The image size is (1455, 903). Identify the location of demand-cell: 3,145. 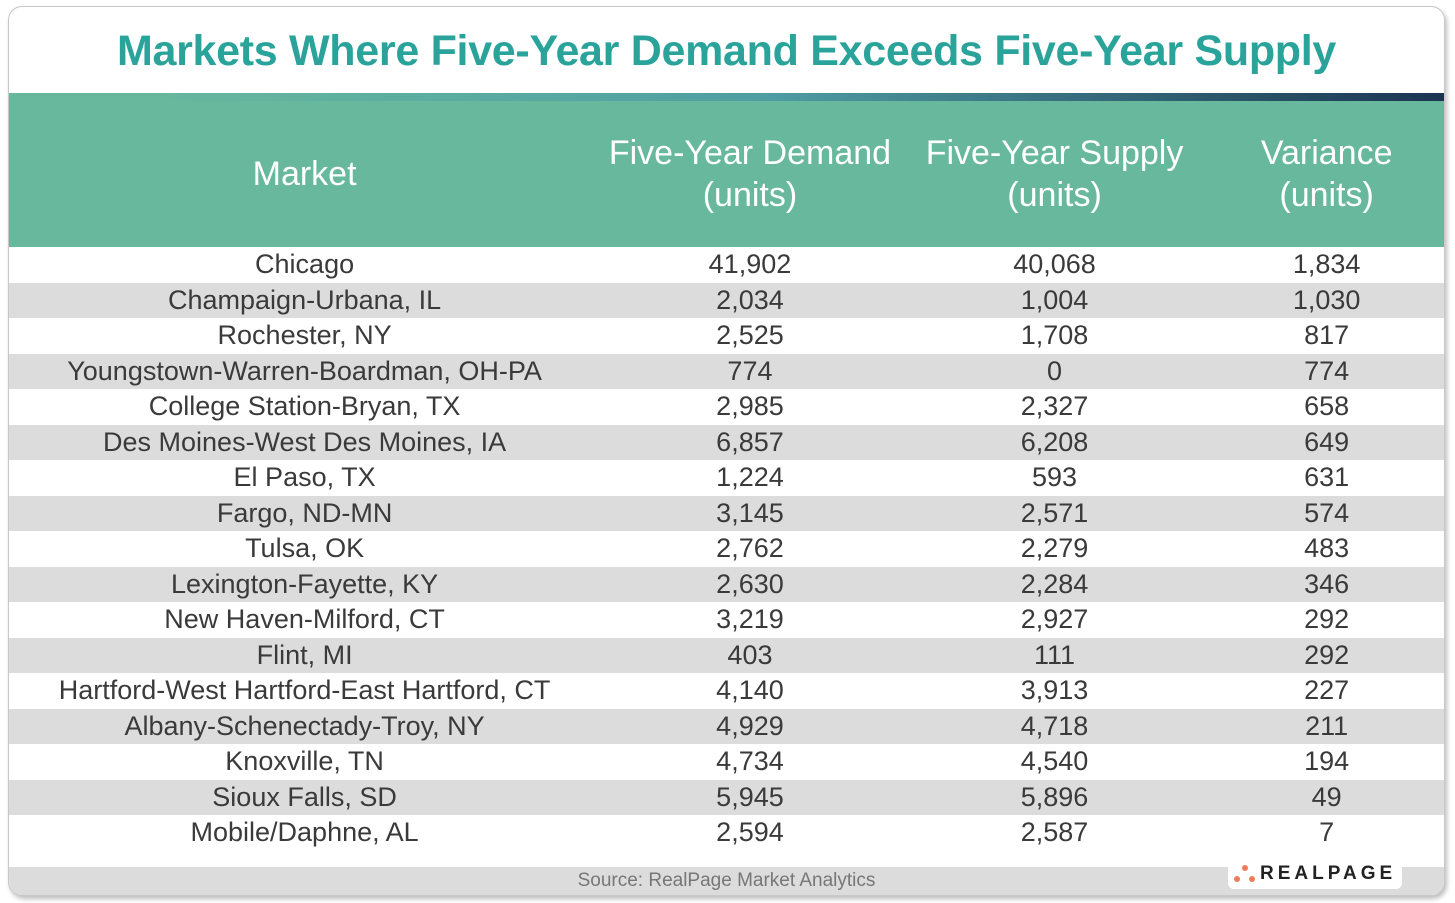
(750, 512).